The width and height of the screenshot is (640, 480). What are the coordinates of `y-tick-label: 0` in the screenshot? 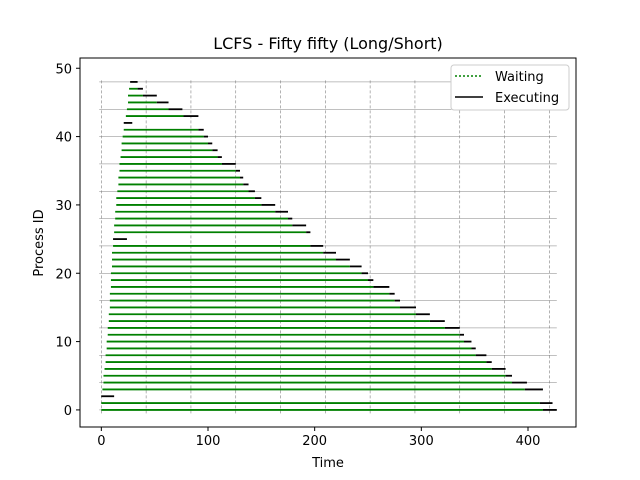 It's located at (68, 411).